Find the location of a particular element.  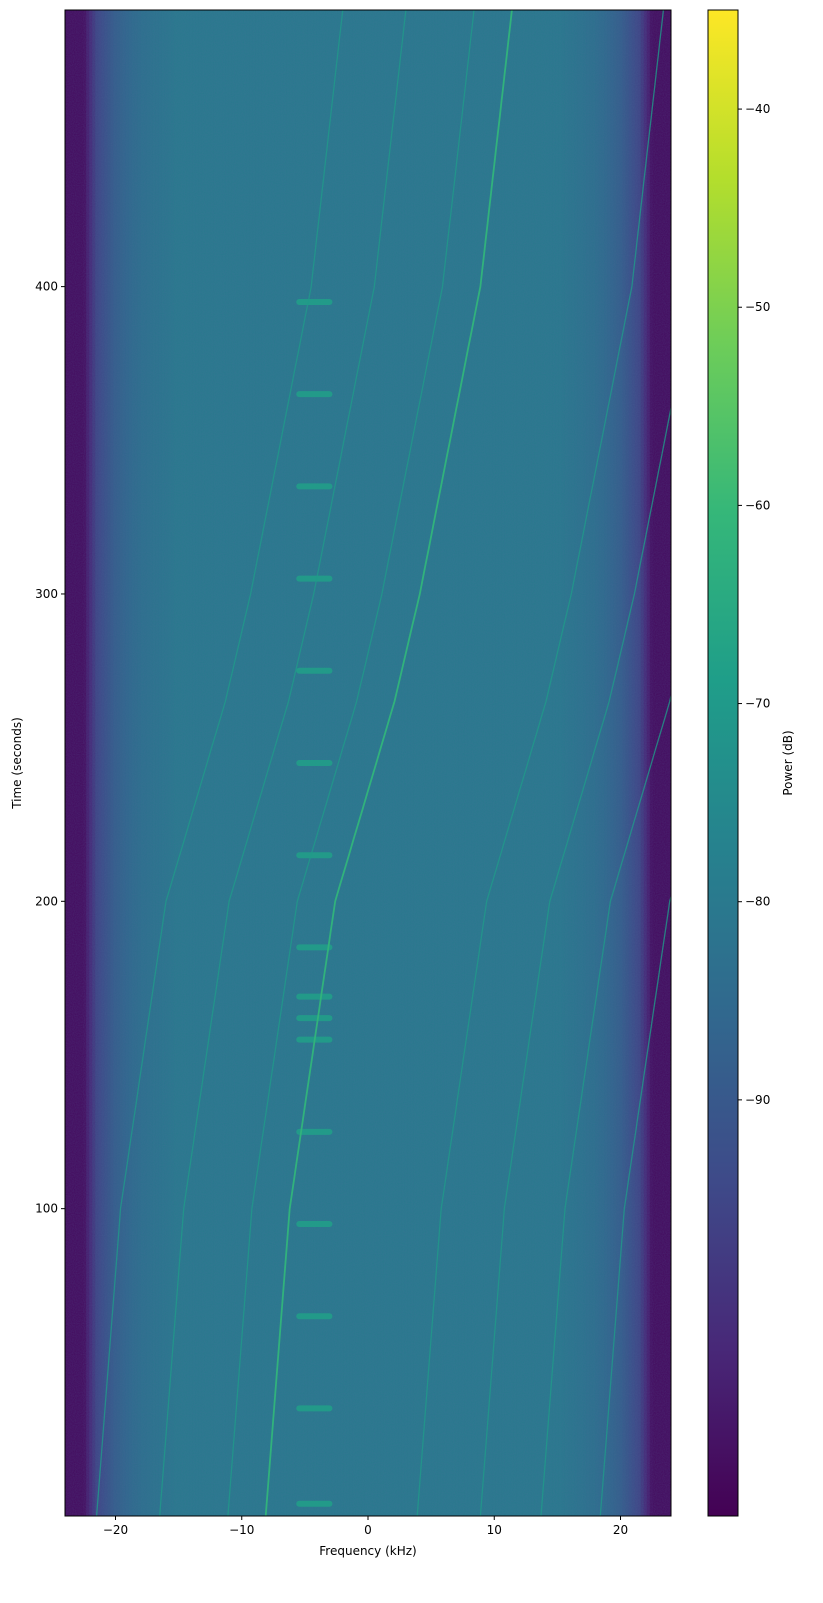

colorbar-tick-label: −60 is located at coordinates (757, 505).